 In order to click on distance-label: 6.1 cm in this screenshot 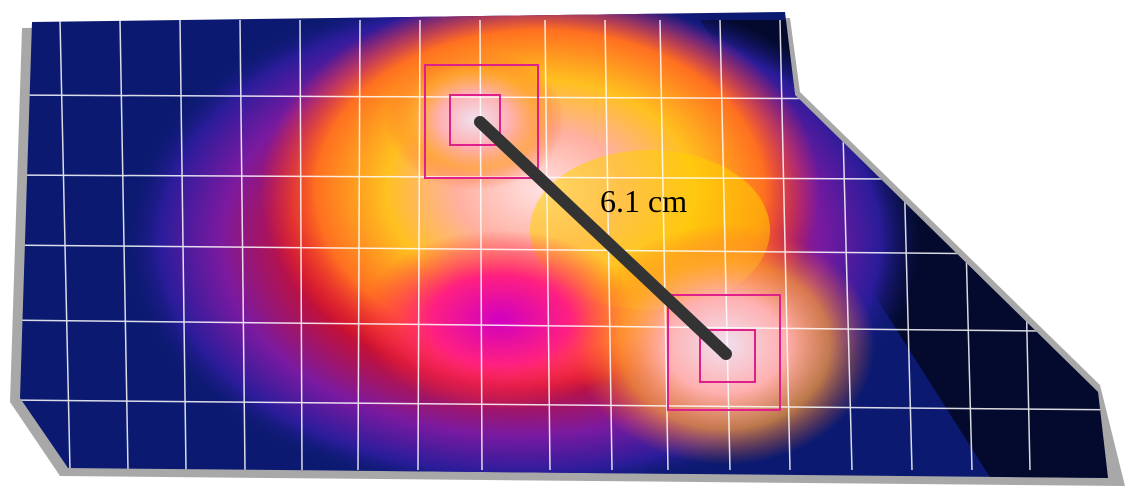, I will do `click(643, 201)`.